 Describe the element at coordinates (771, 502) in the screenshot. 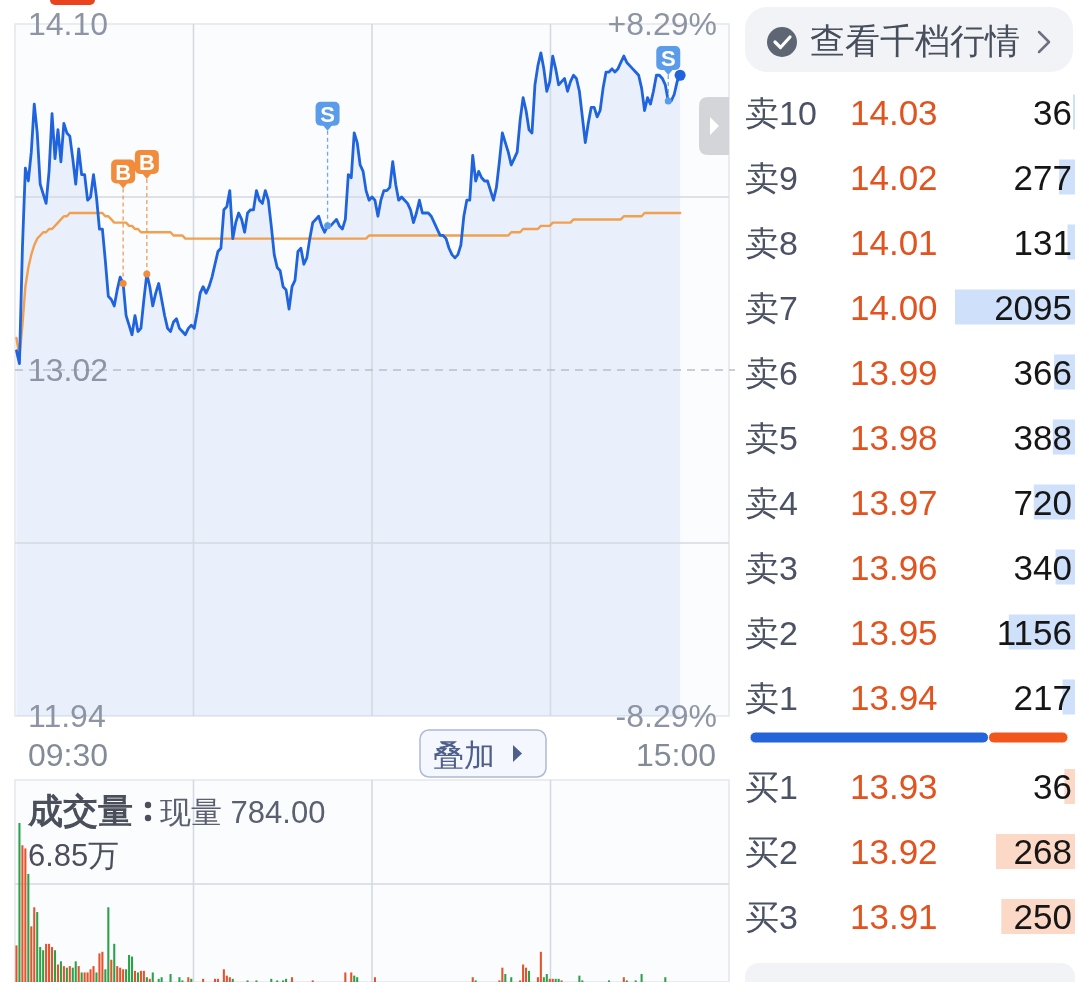

I see `y-tick-label: 卖4` at that location.